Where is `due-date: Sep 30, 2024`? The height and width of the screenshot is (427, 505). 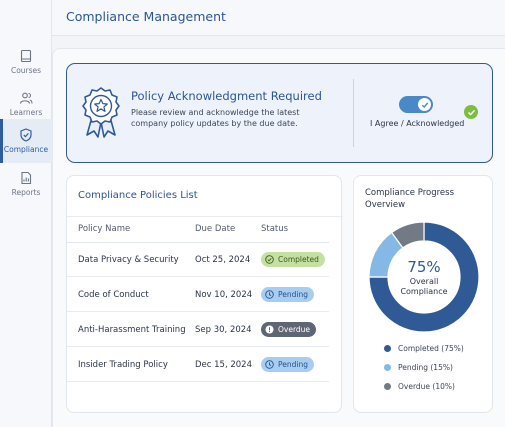 due-date: Sep 30, 2024 is located at coordinates (223, 330).